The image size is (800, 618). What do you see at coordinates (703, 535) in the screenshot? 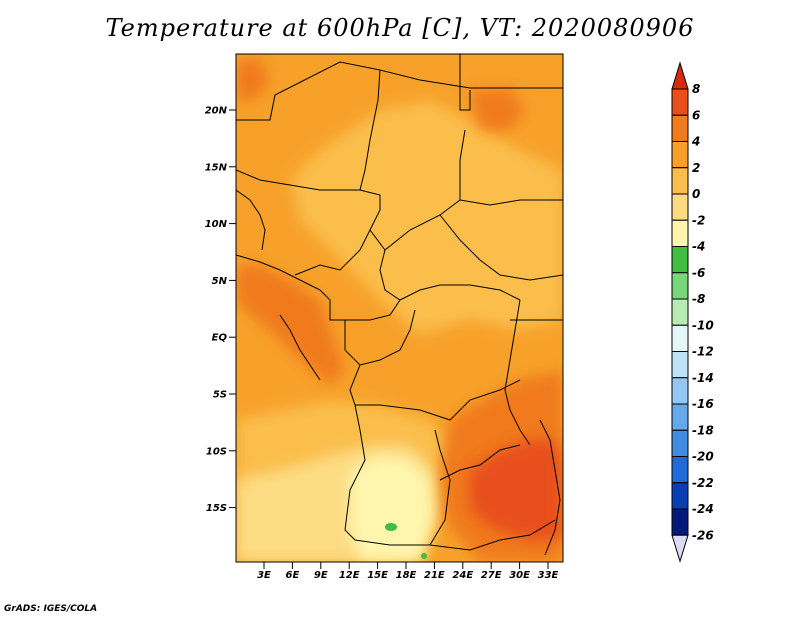
I see `colorbar-label: -26` at bounding box center [703, 535].